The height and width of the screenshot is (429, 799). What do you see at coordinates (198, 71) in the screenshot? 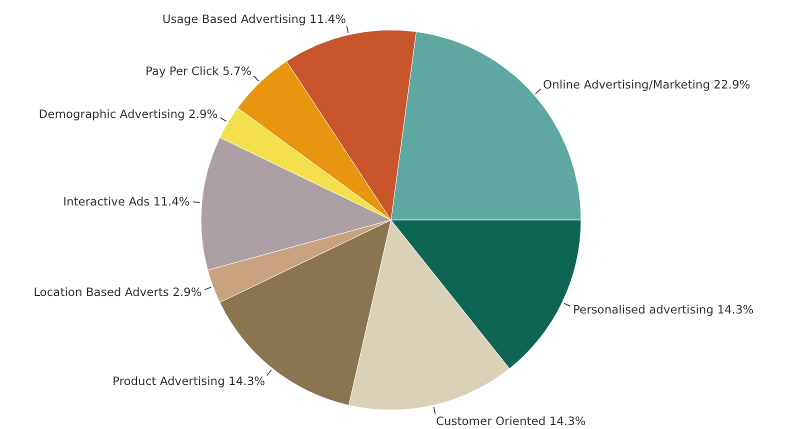
I see `slice-label: Pay Per Click 5.7%` at bounding box center [198, 71].